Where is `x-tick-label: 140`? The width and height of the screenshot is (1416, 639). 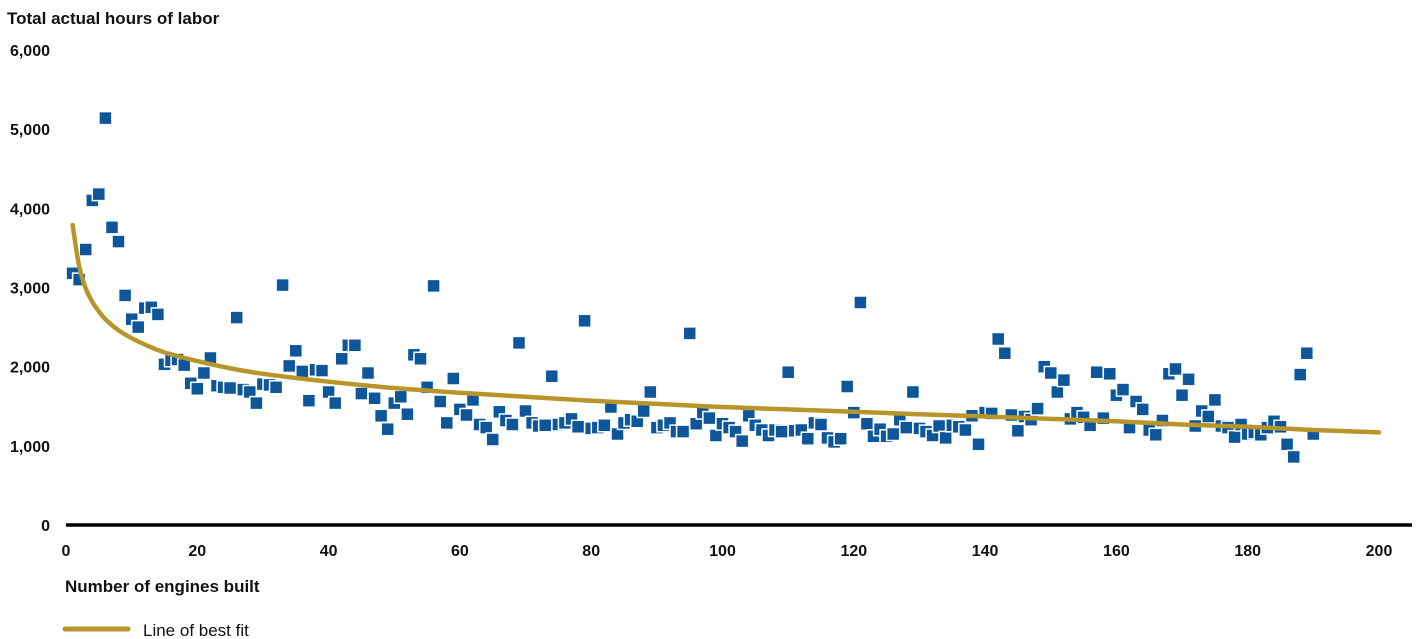 x-tick-label: 140 is located at coordinates (985, 551).